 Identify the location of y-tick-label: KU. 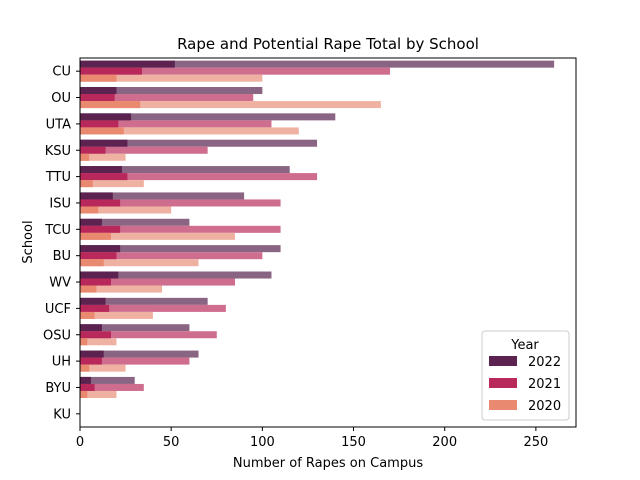
(62, 414).